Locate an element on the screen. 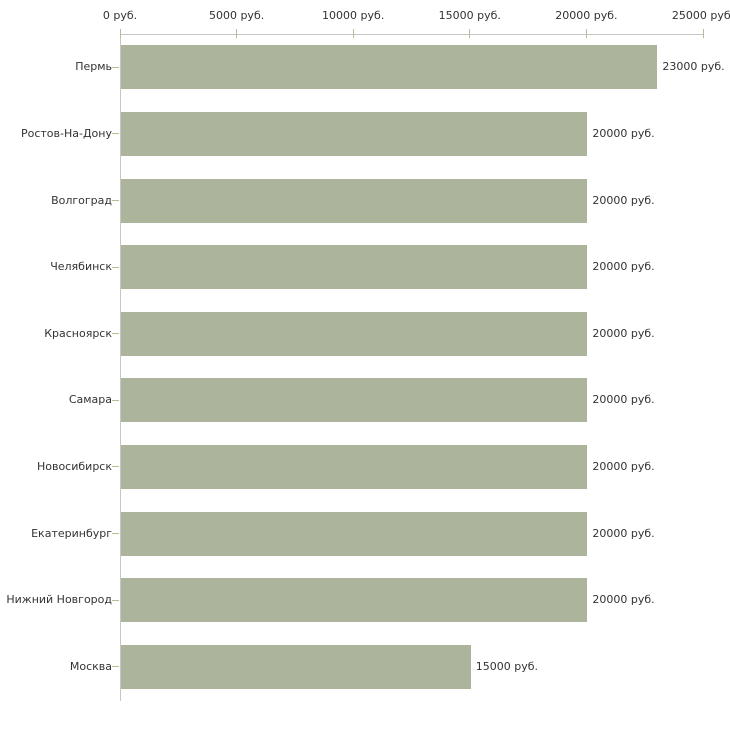 The image size is (730, 730). category-label: Самара is located at coordinates (90, 400).